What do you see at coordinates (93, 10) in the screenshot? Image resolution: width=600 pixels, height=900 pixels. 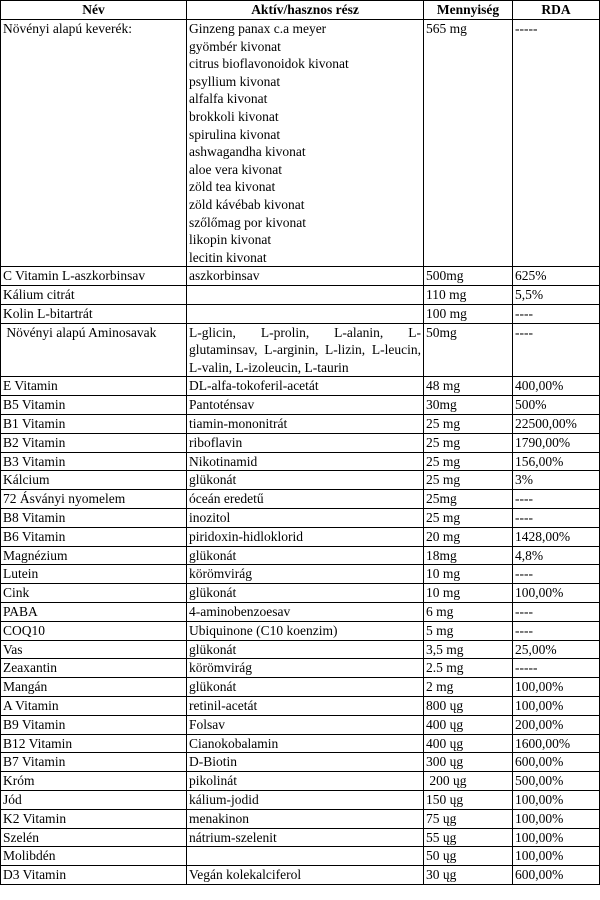 I see `header-cell: Név` at bounding box center [93, 10].